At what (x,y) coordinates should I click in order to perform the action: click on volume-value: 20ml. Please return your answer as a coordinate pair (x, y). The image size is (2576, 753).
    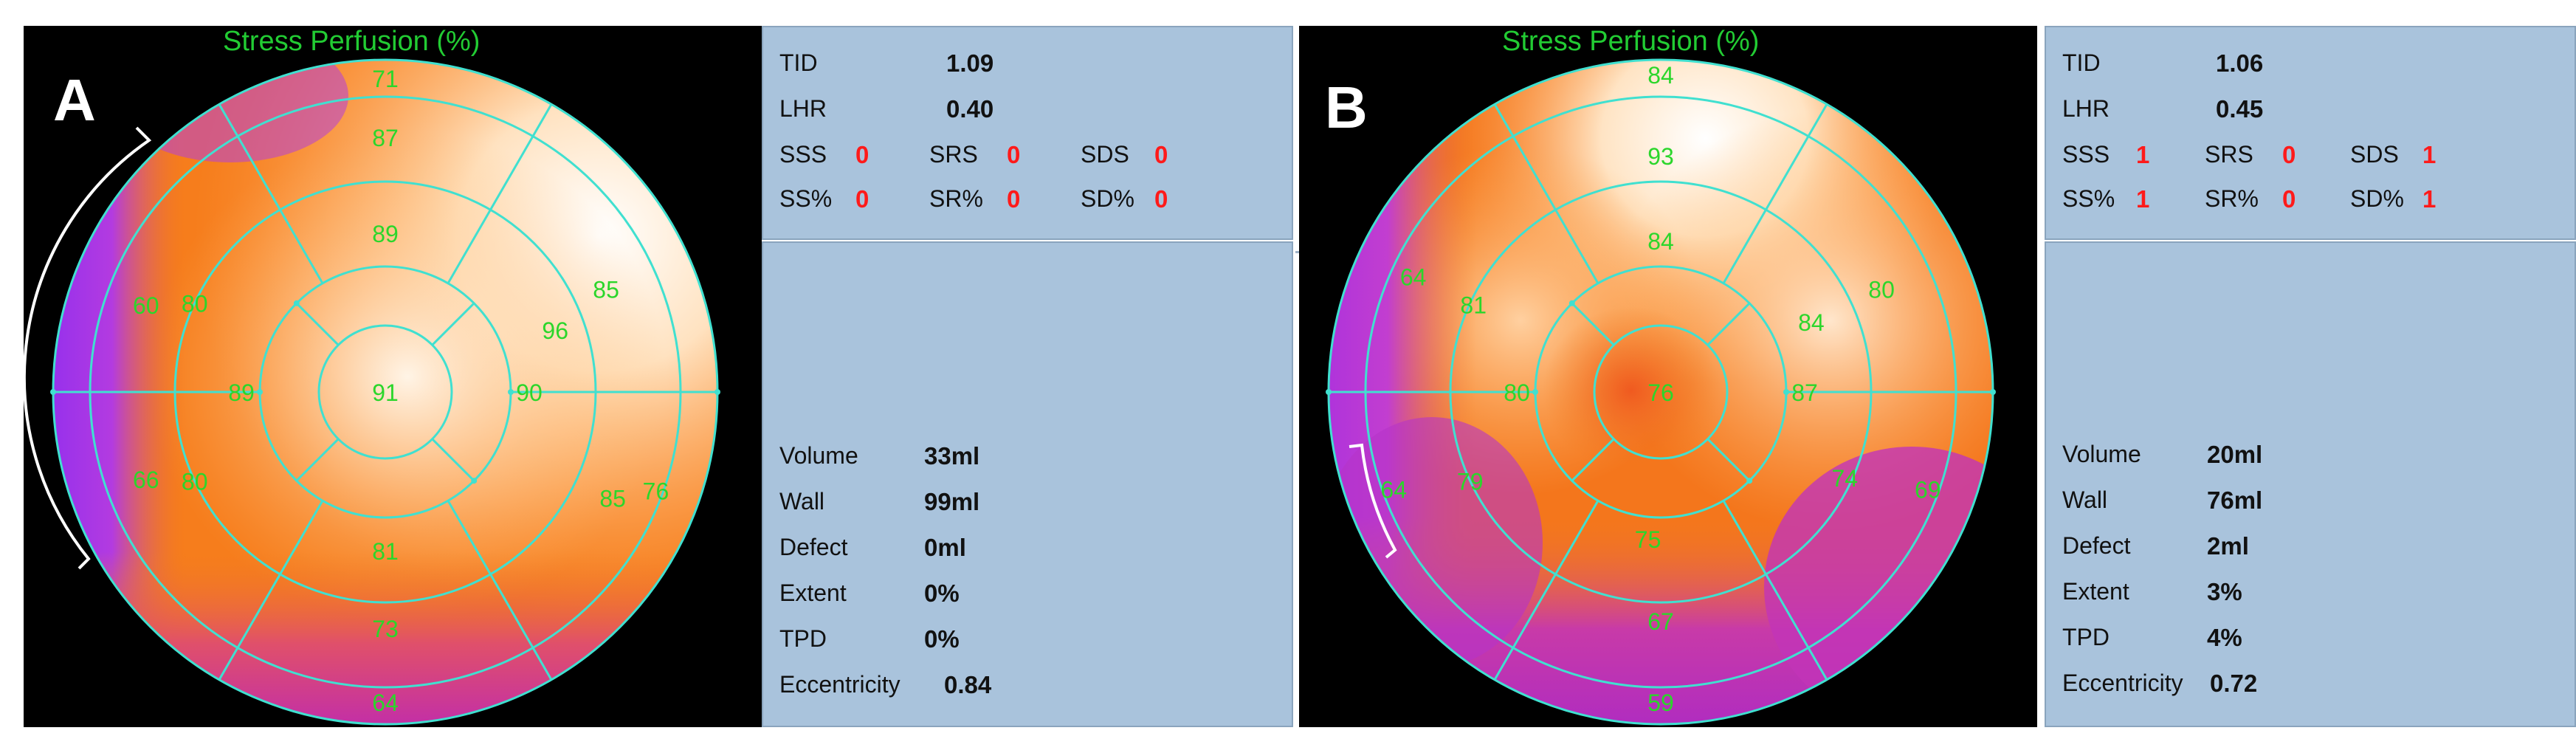
    Looking at the image, I should click on (2235, 454).